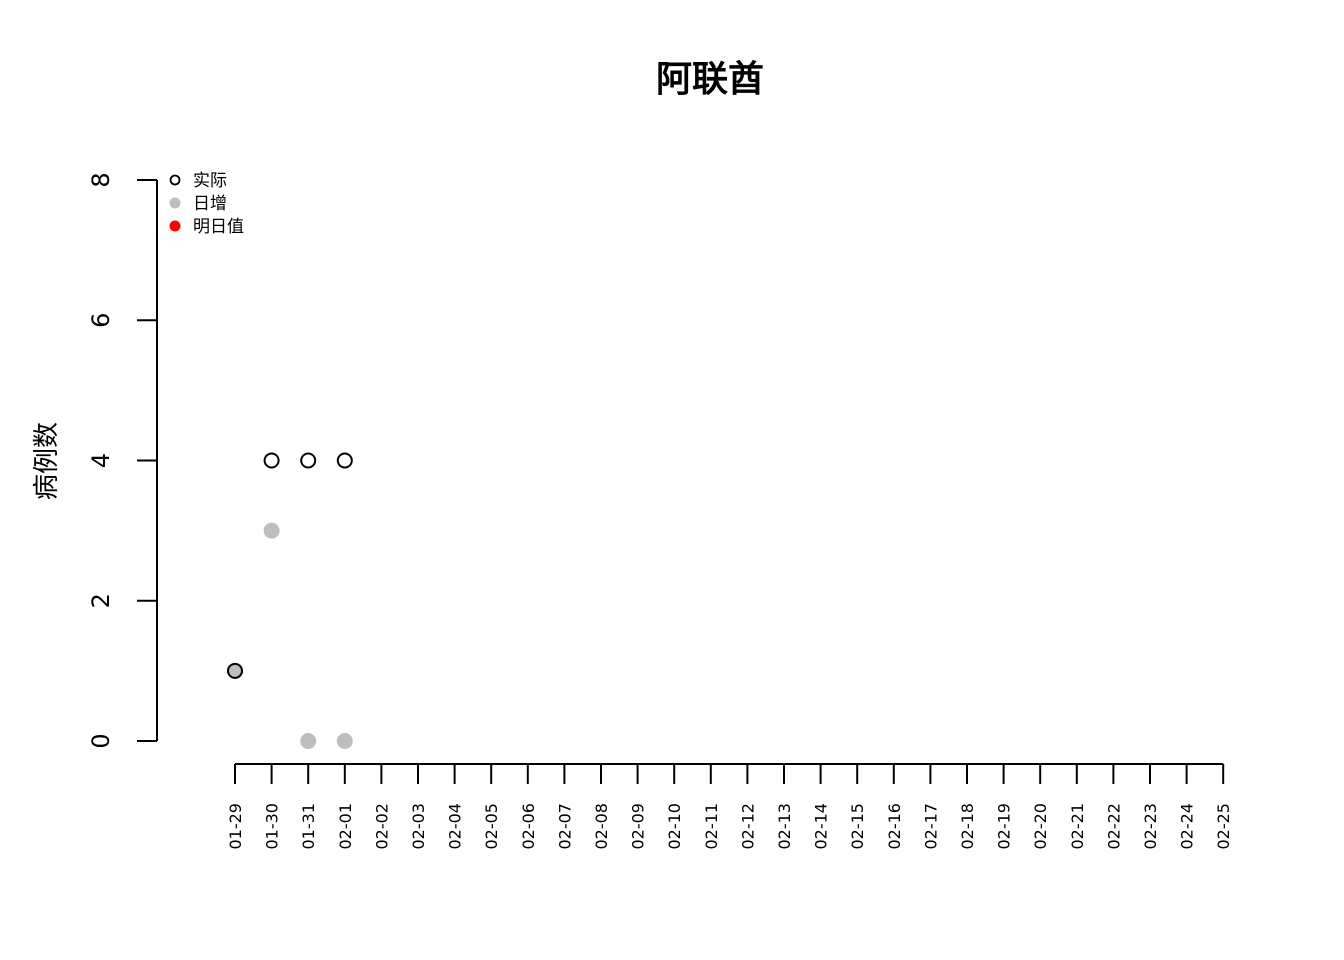  I want to click on x-tick-label-02-15: 02-15, so click(857, 826).